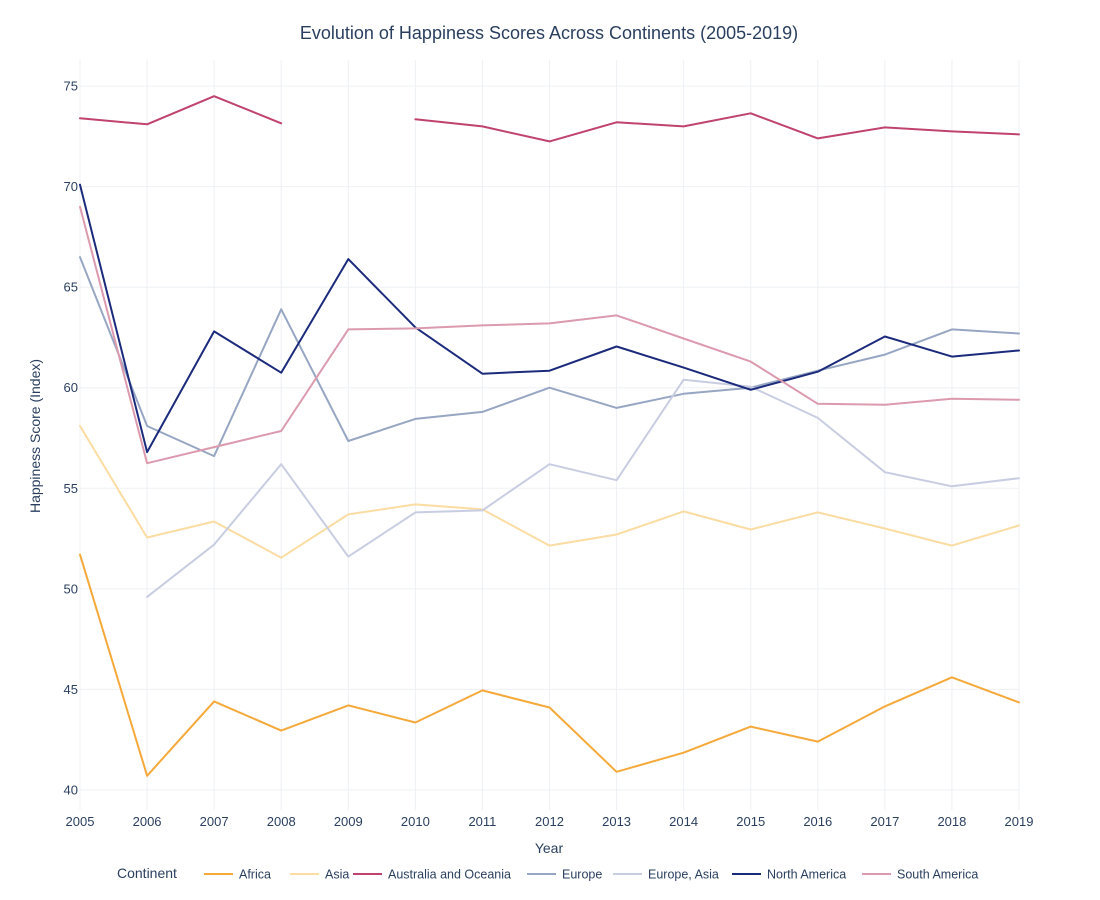 This screenshot has width=1100, height=900. What do you see at coordinates (449, 875) in the screenshot?
I see `legend-label: Australia and Oceania` at bounding box center [449, 875].